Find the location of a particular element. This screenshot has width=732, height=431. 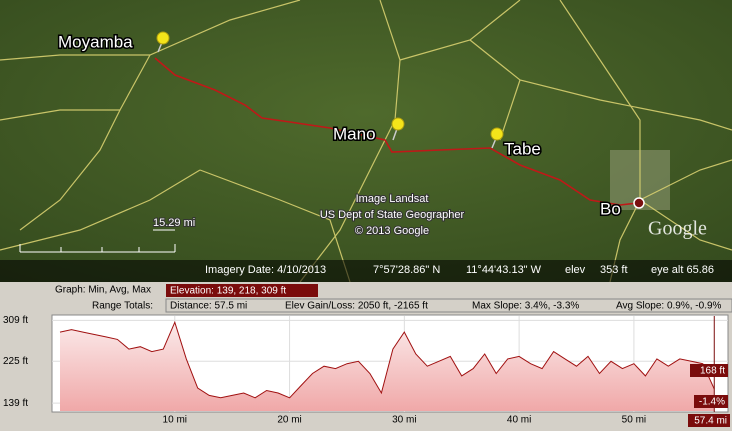

y-tick-label: 139 ft is located at coordinates (15, 403).